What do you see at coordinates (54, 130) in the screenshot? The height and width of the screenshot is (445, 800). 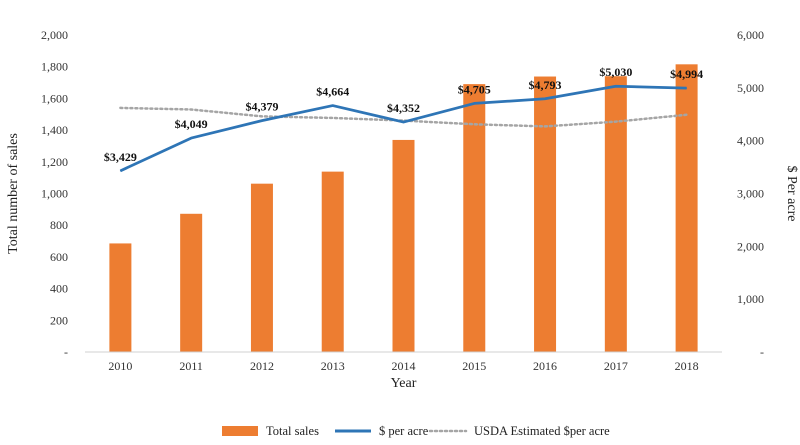 I see `y-left-tick-label: 1,400` at bounding box center [54, 130].